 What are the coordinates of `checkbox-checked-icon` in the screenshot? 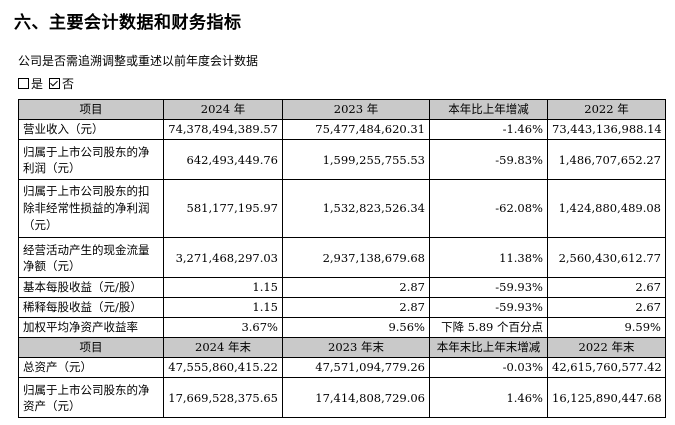 It's located at (55, 83).